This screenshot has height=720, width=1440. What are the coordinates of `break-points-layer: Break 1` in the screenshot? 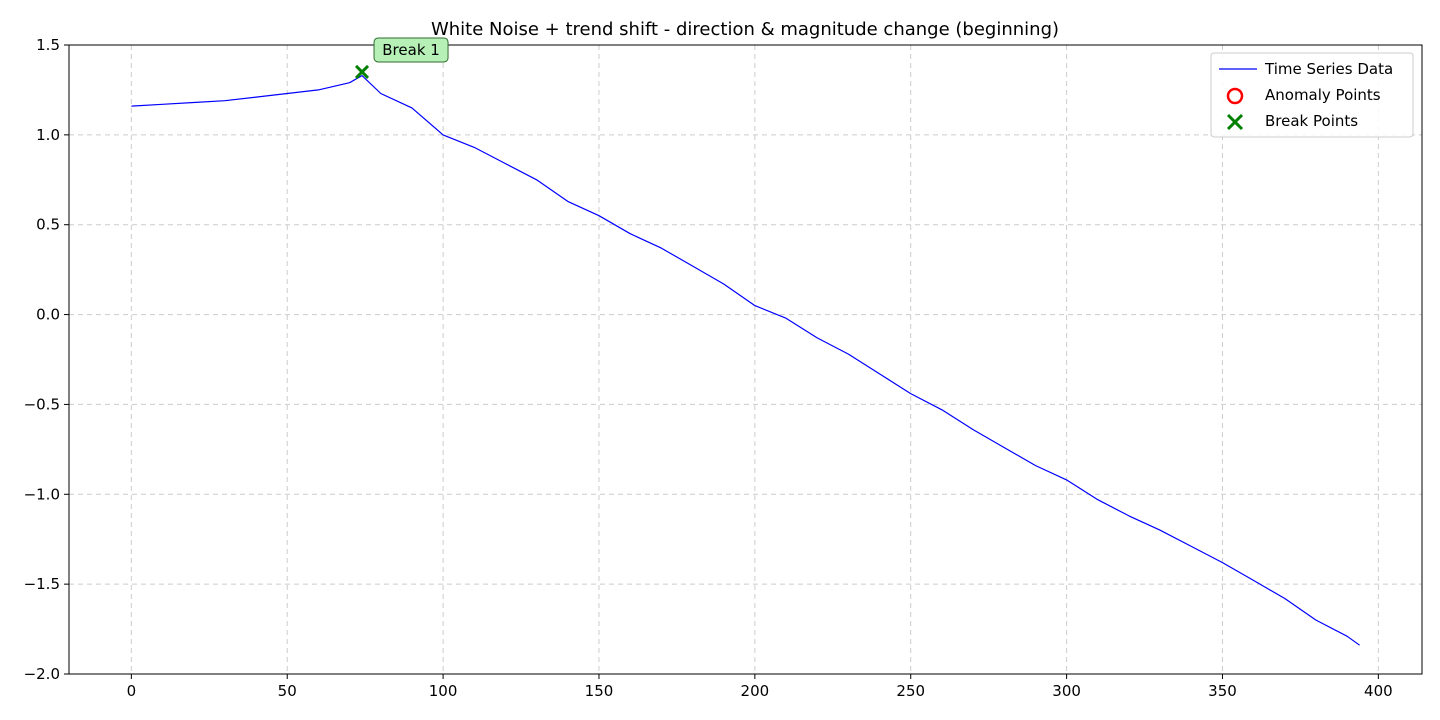 It's located at (401, 58).